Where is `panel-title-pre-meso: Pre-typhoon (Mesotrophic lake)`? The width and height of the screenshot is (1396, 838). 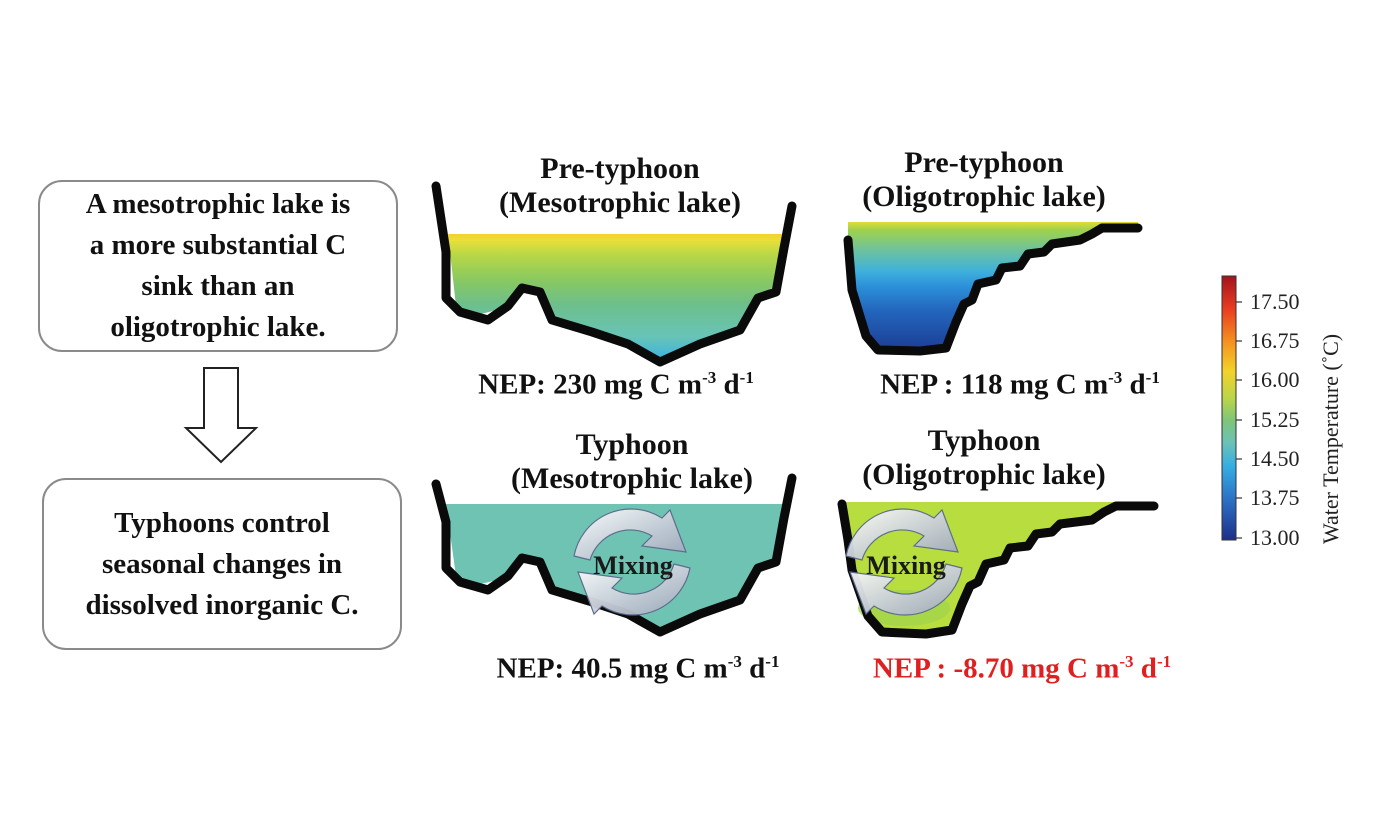
panel-title-pre-meso: Pre-typhoon (Mesotrophic lake) is located at coordinates (620, 186).